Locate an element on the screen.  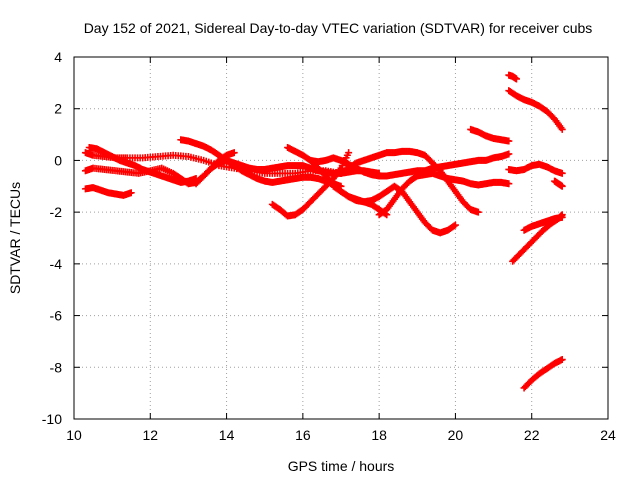
y-tick-label: -6 is located at coordinates (56, 316).